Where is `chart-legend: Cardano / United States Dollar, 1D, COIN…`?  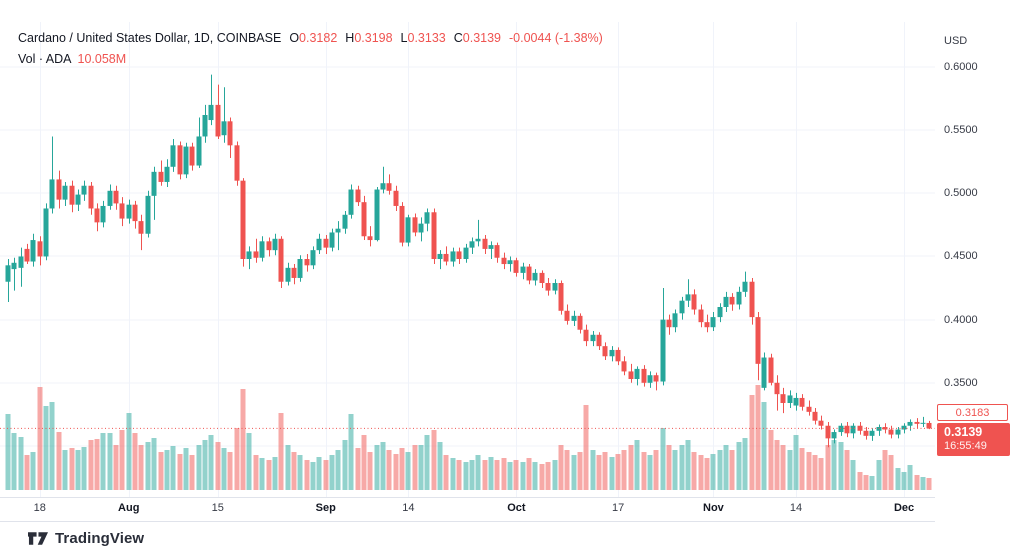
chart-legend: Cardano / United States Dollar, 1D, COIN… is located at coordinates (310, 48).